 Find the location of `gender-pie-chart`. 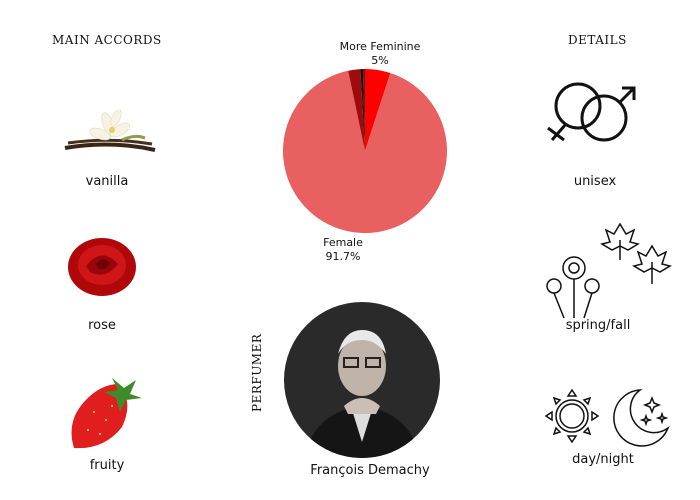

gender-pie-chart is located at coordinates (365, 151).